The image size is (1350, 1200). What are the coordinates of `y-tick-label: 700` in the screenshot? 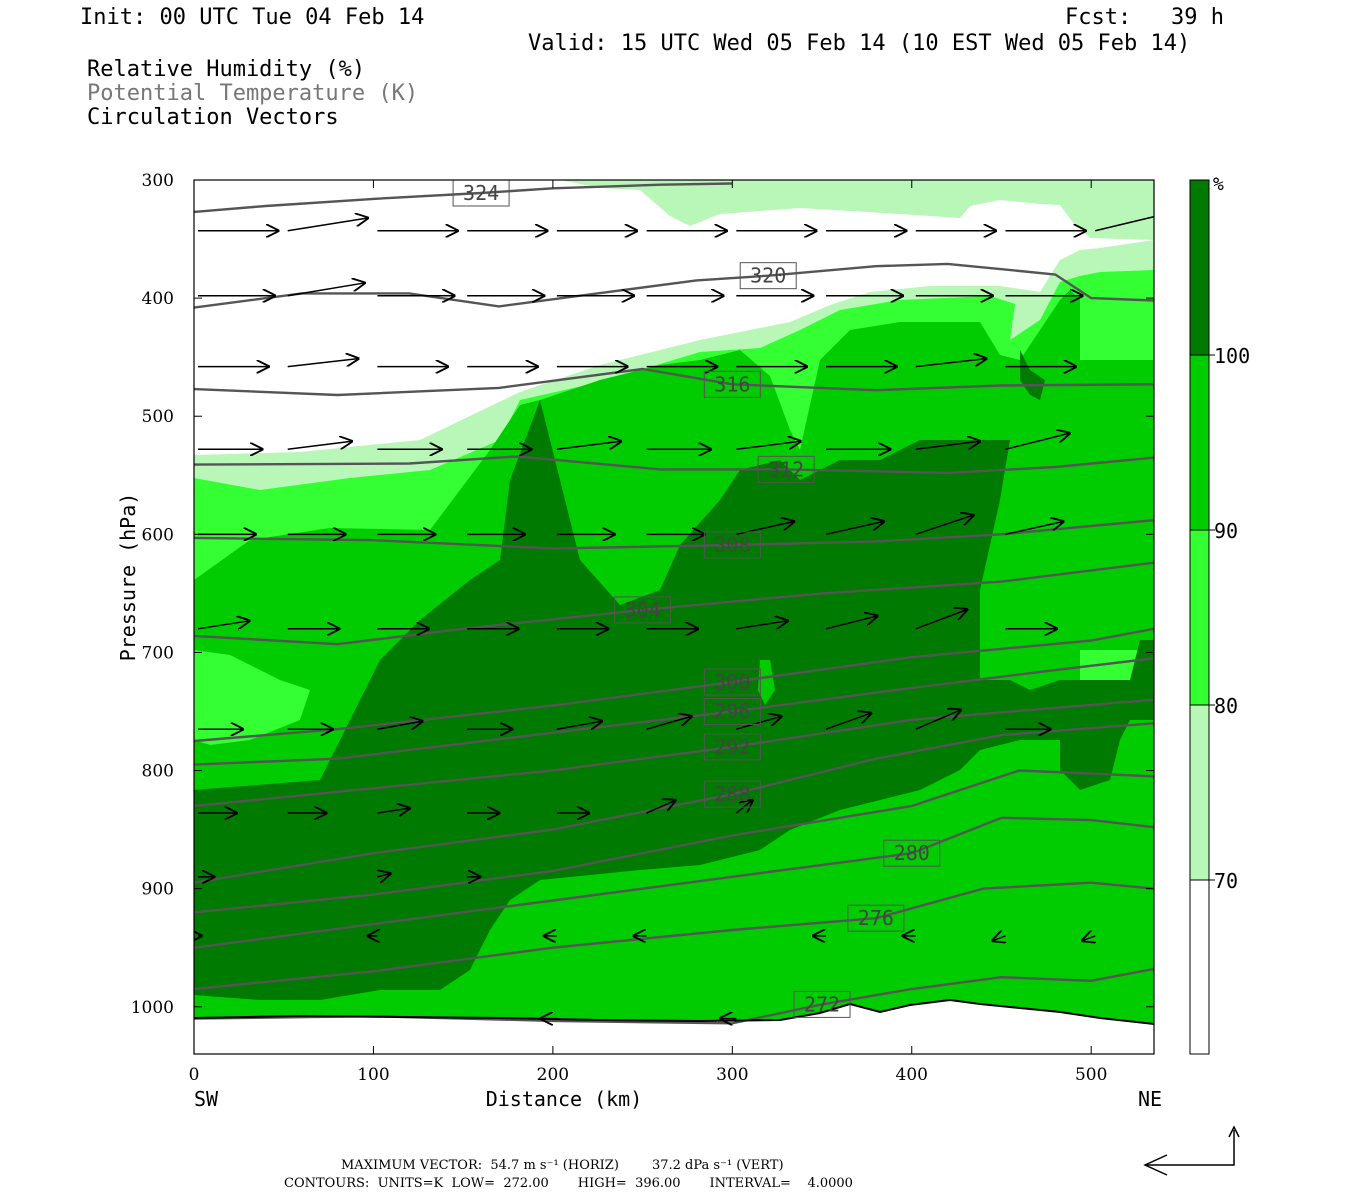 It's located at (158, 653).